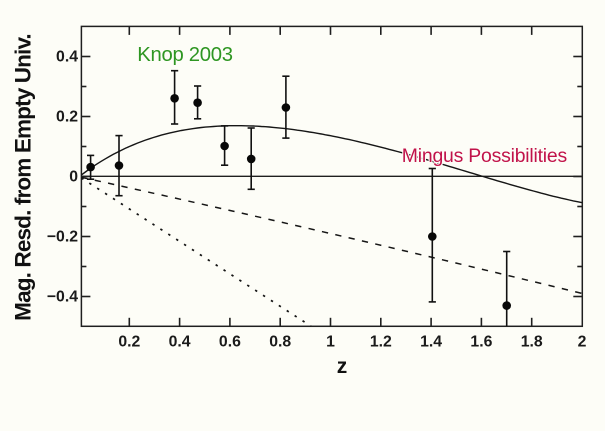 The height and width of the screenshot is (431, 605). What do you see at coordinates (582, 341) in the screenshot?
I see `svg-text: 2` at bounding box center [582, 341].